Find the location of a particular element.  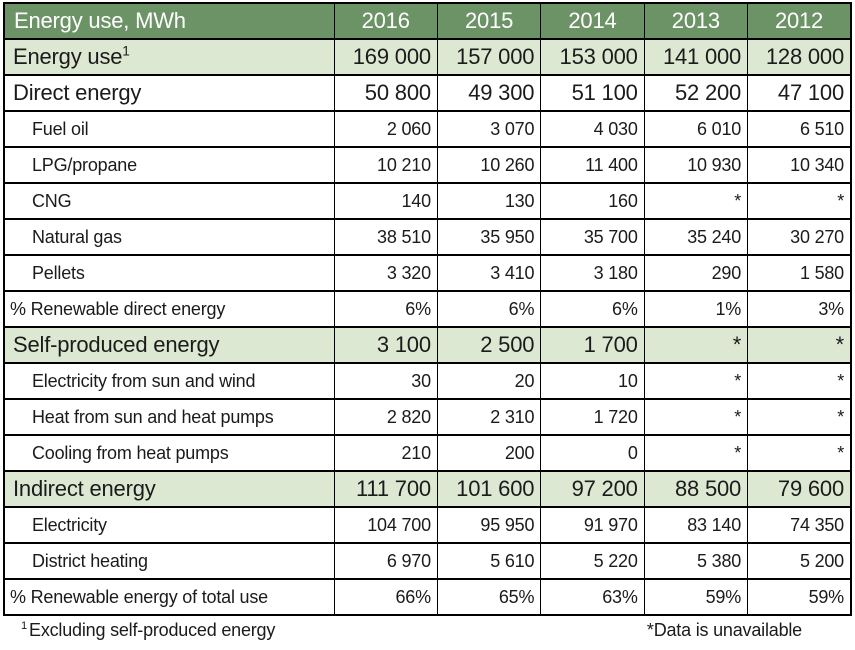

table-row: % Renewable direct energy 6% 6% 6% 1% 3% is located at coordinates (427, 309).